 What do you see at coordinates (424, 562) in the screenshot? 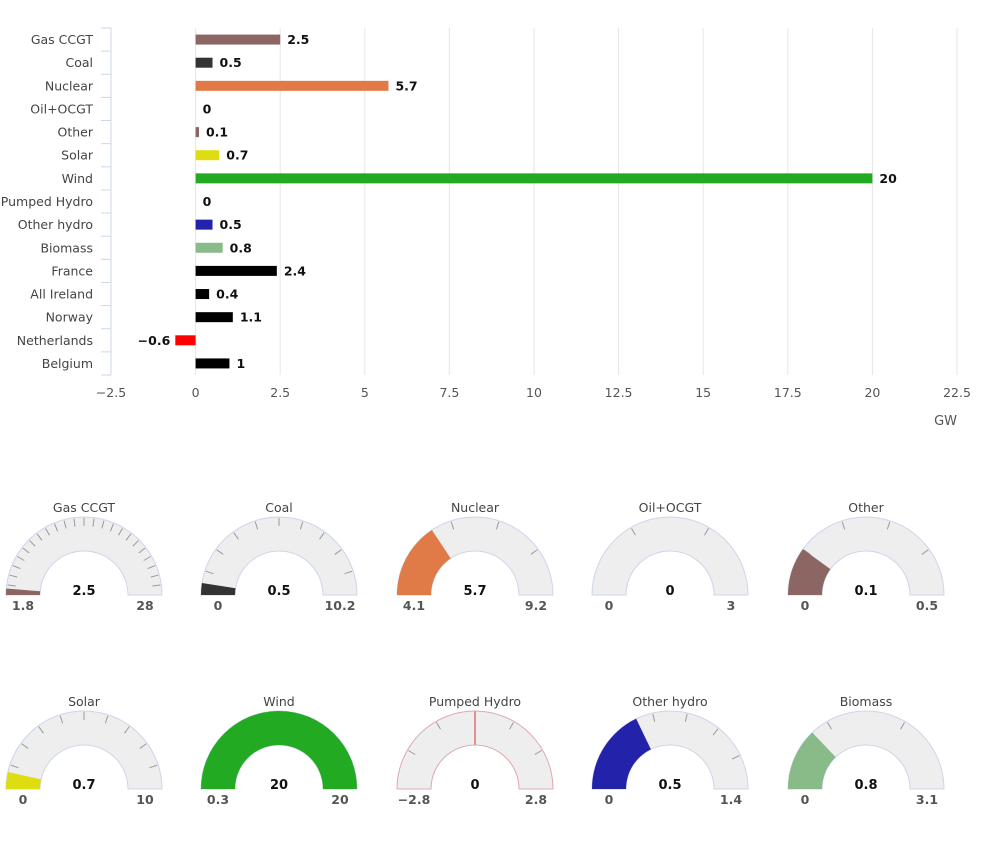
I see `gauge-fill-nuclear` at bounding box center [424, 562].